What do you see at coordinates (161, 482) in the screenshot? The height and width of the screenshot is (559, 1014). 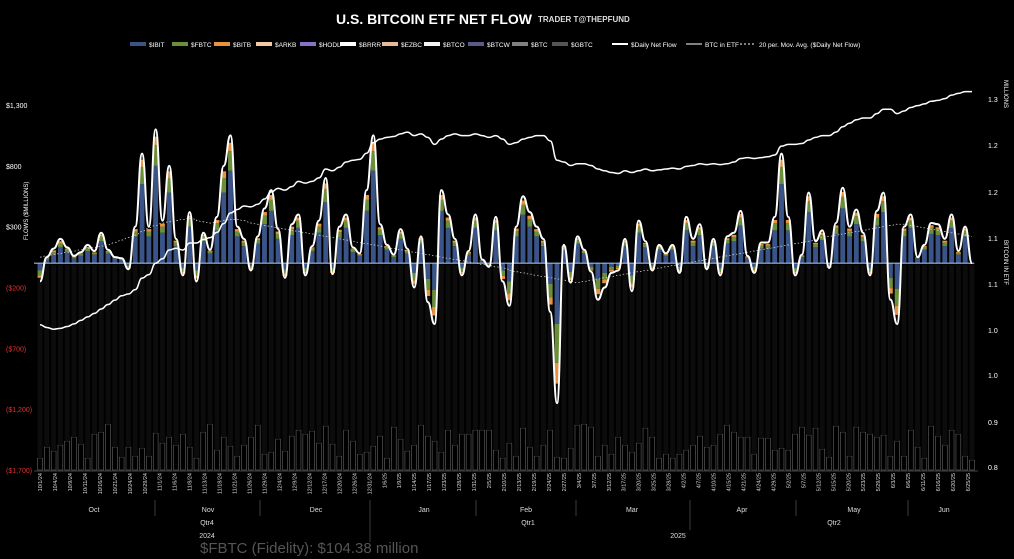 I see `x-tick-label: 11/1/24` at bounding box center [161, 482].